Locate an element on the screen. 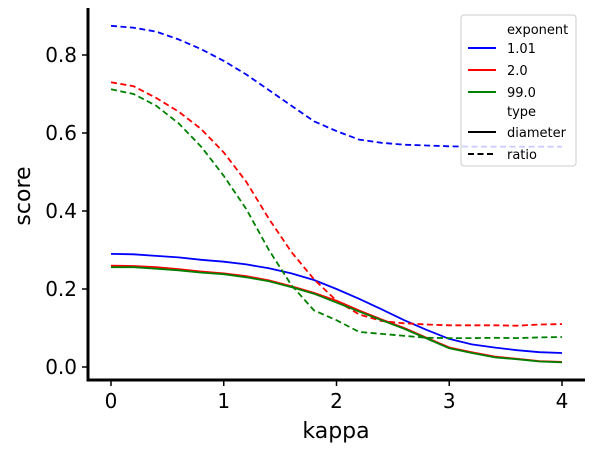 The width and height of the screenshot is (593, 452). x-tick-label: 2 is located at coordinates (336, 401).